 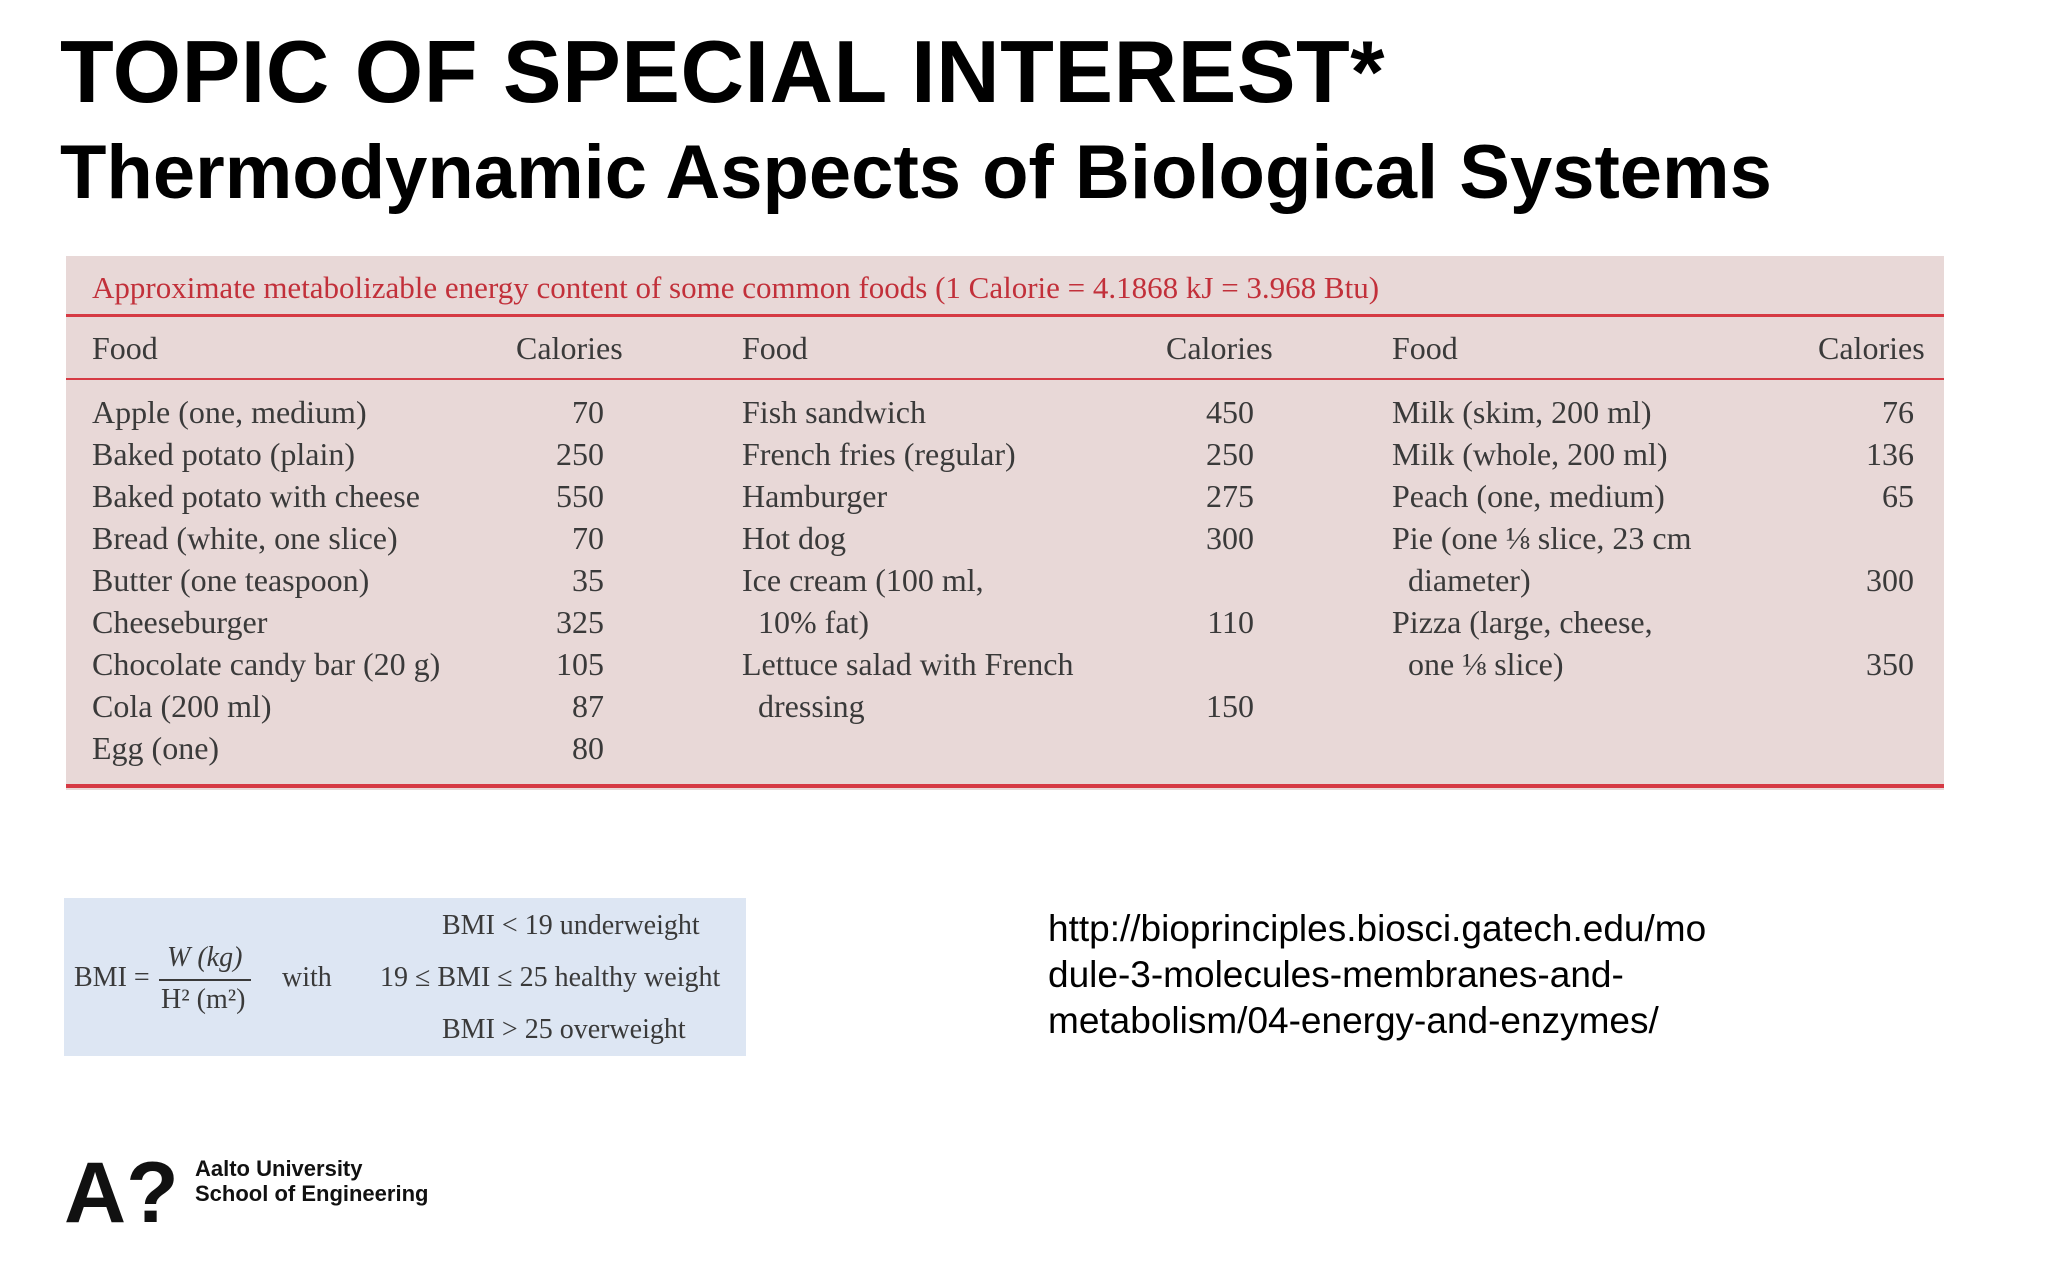 I want to click on calorie-value: 136, so click(x=1890, y=454).